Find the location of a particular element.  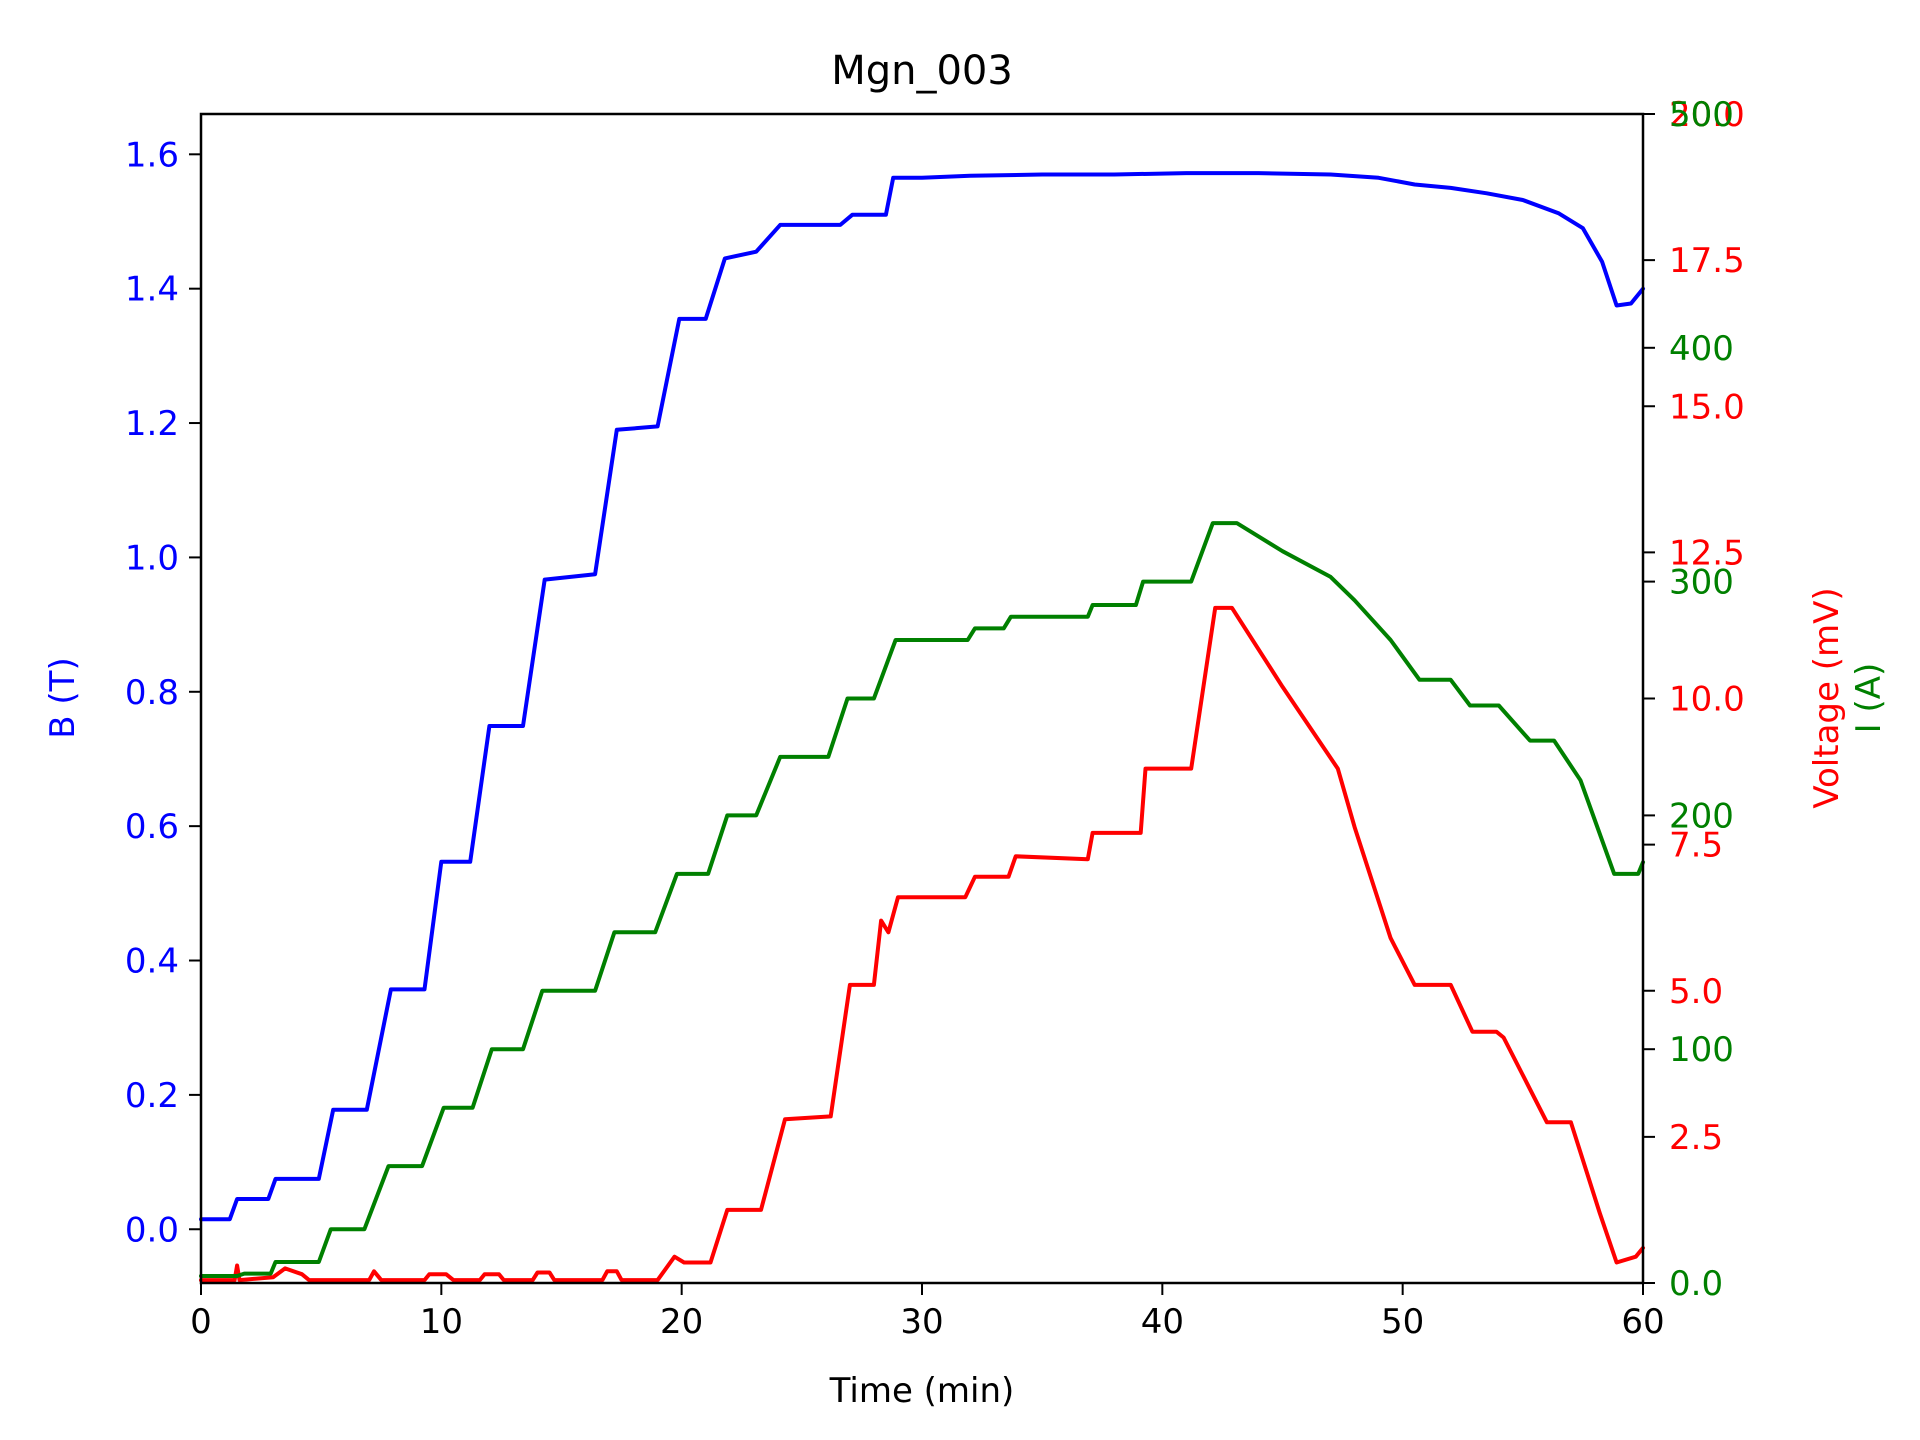

x-tick-label: 50 is located at coordinates (1402, 1322).